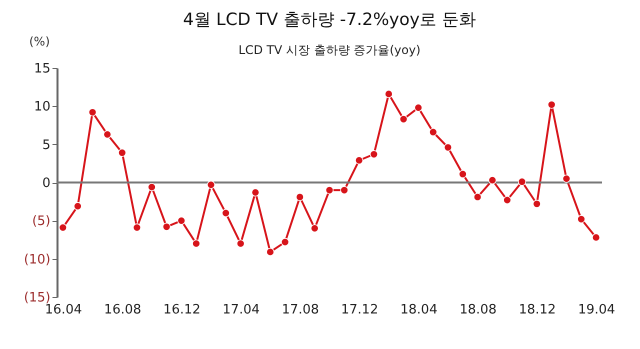  I want to click on y-tick-label: 5, so click(46, 145).